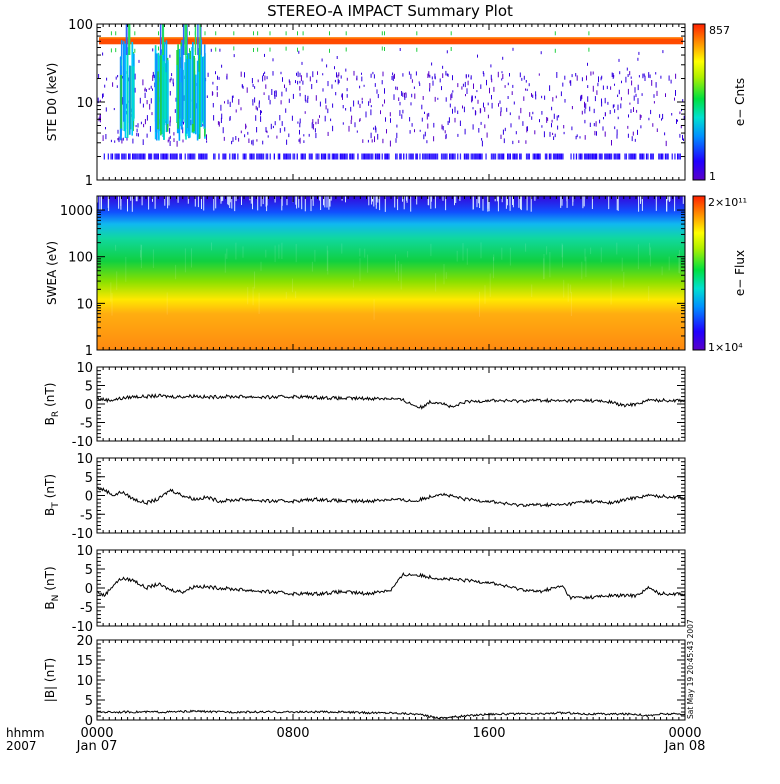 Image resolution: width=780 pixels, height=784 pixels. I want to click on x-tick-label: 0000, so click(684, 733).